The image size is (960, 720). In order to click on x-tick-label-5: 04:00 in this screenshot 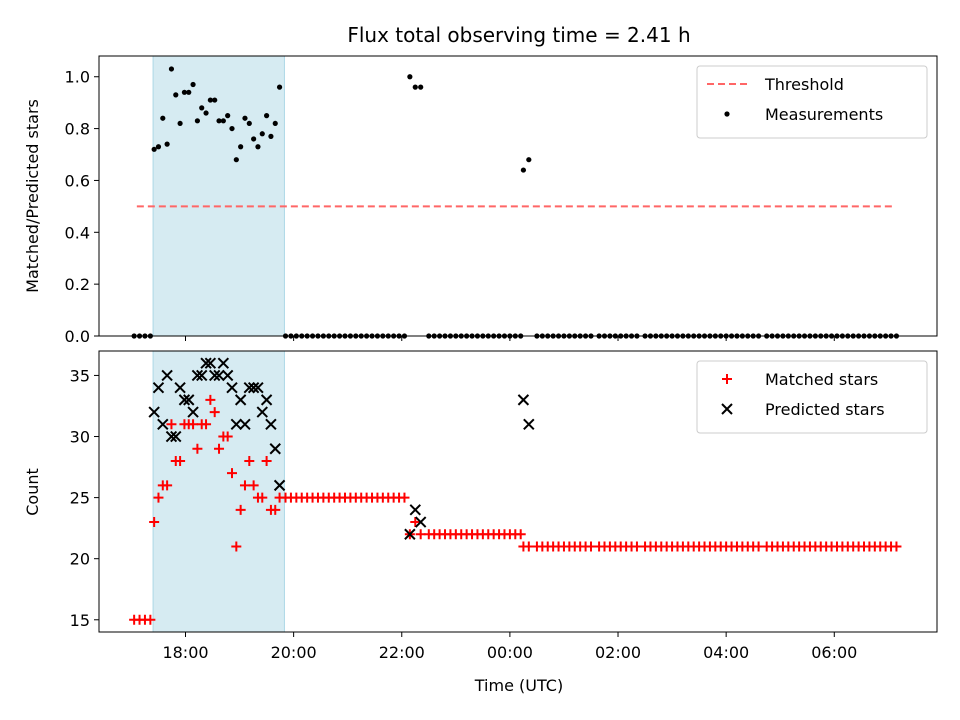, I will do `click(726, 652)`.